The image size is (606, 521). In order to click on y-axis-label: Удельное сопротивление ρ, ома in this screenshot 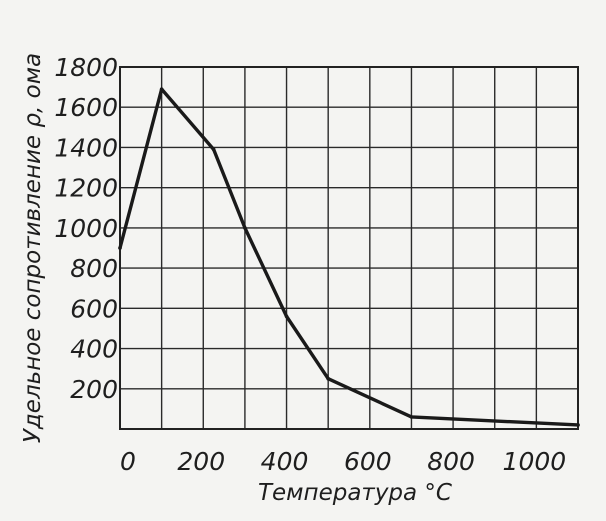, I will do `click(33, 248)`.